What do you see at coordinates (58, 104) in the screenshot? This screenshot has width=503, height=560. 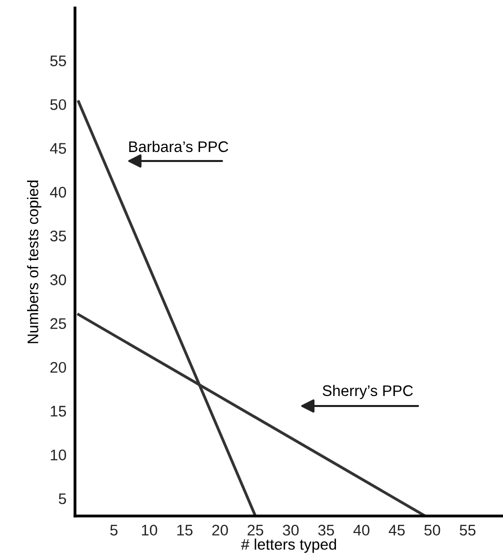 I see `y-tick-label: 50` at bounding box center [58, 104].